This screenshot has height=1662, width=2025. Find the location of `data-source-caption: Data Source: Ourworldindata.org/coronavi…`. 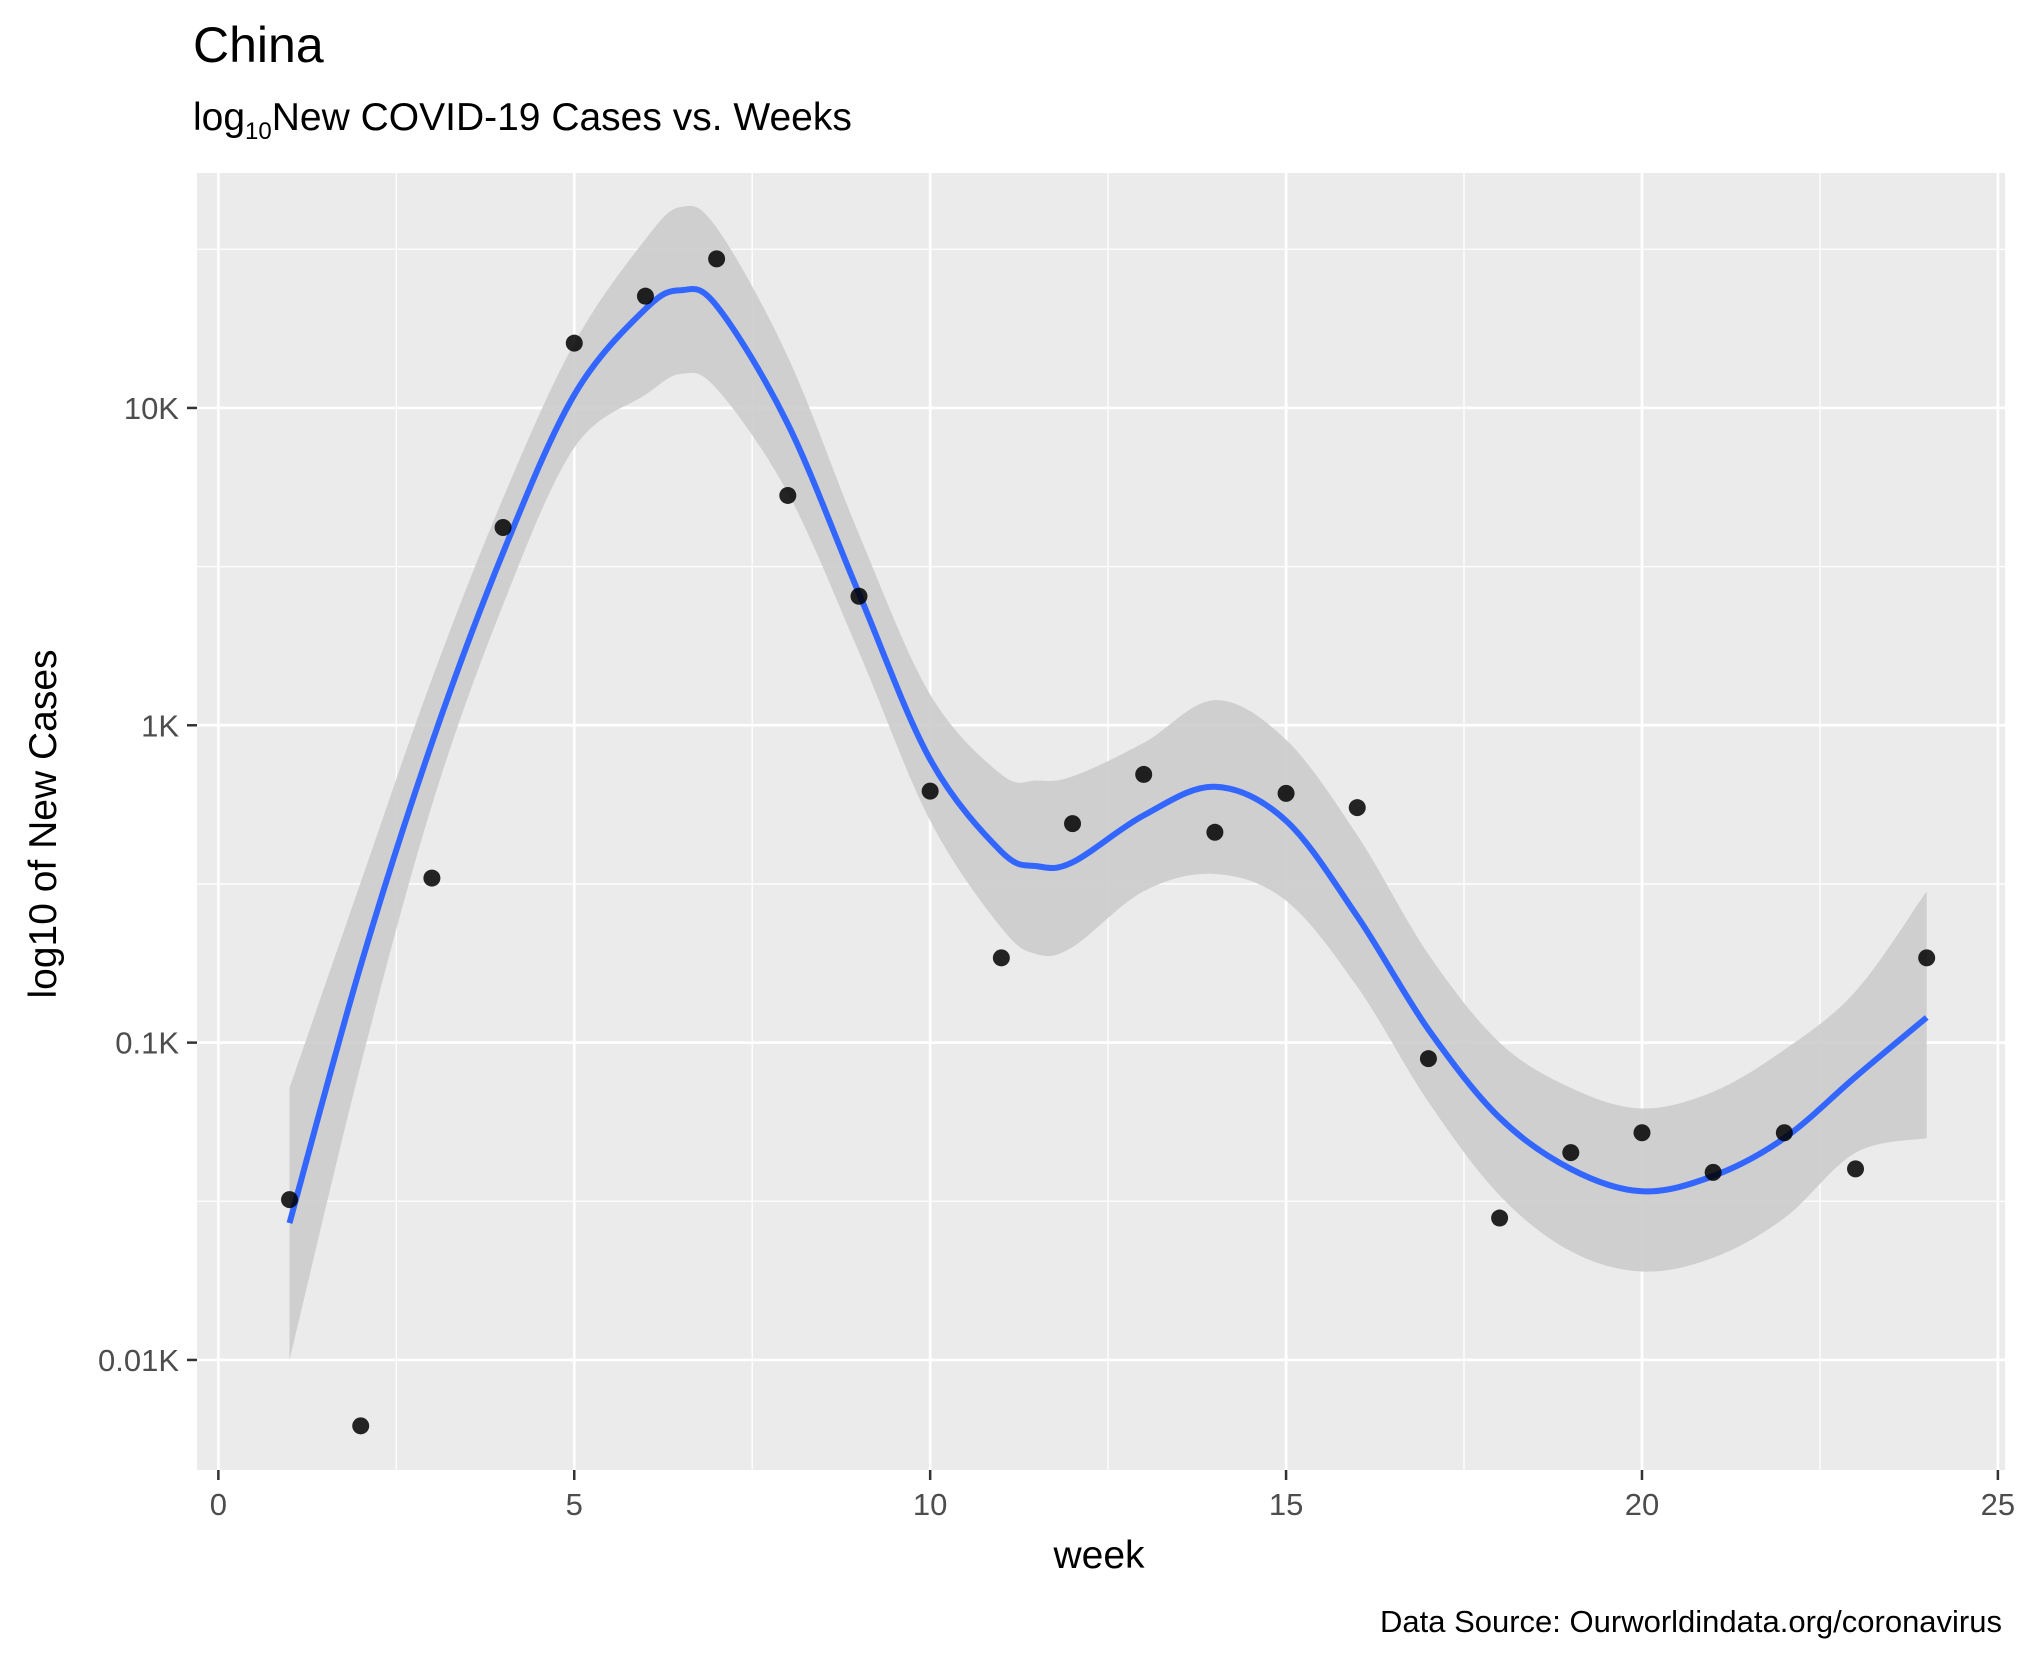

data-source-caption: Data Source: Ourworldindata.org/coronavi… is located at coordinates (1691, 1621).